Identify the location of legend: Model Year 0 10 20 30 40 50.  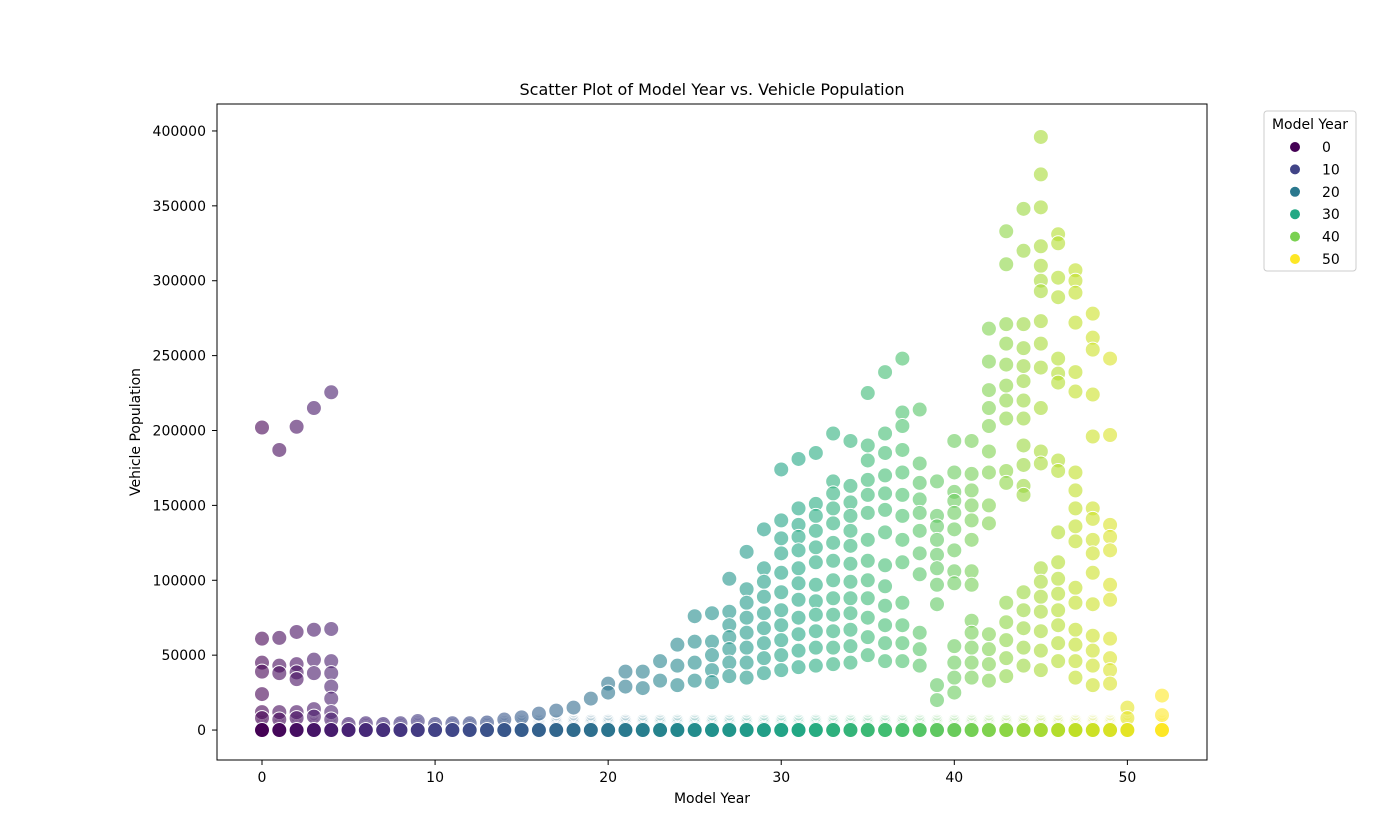
(1310, 191).